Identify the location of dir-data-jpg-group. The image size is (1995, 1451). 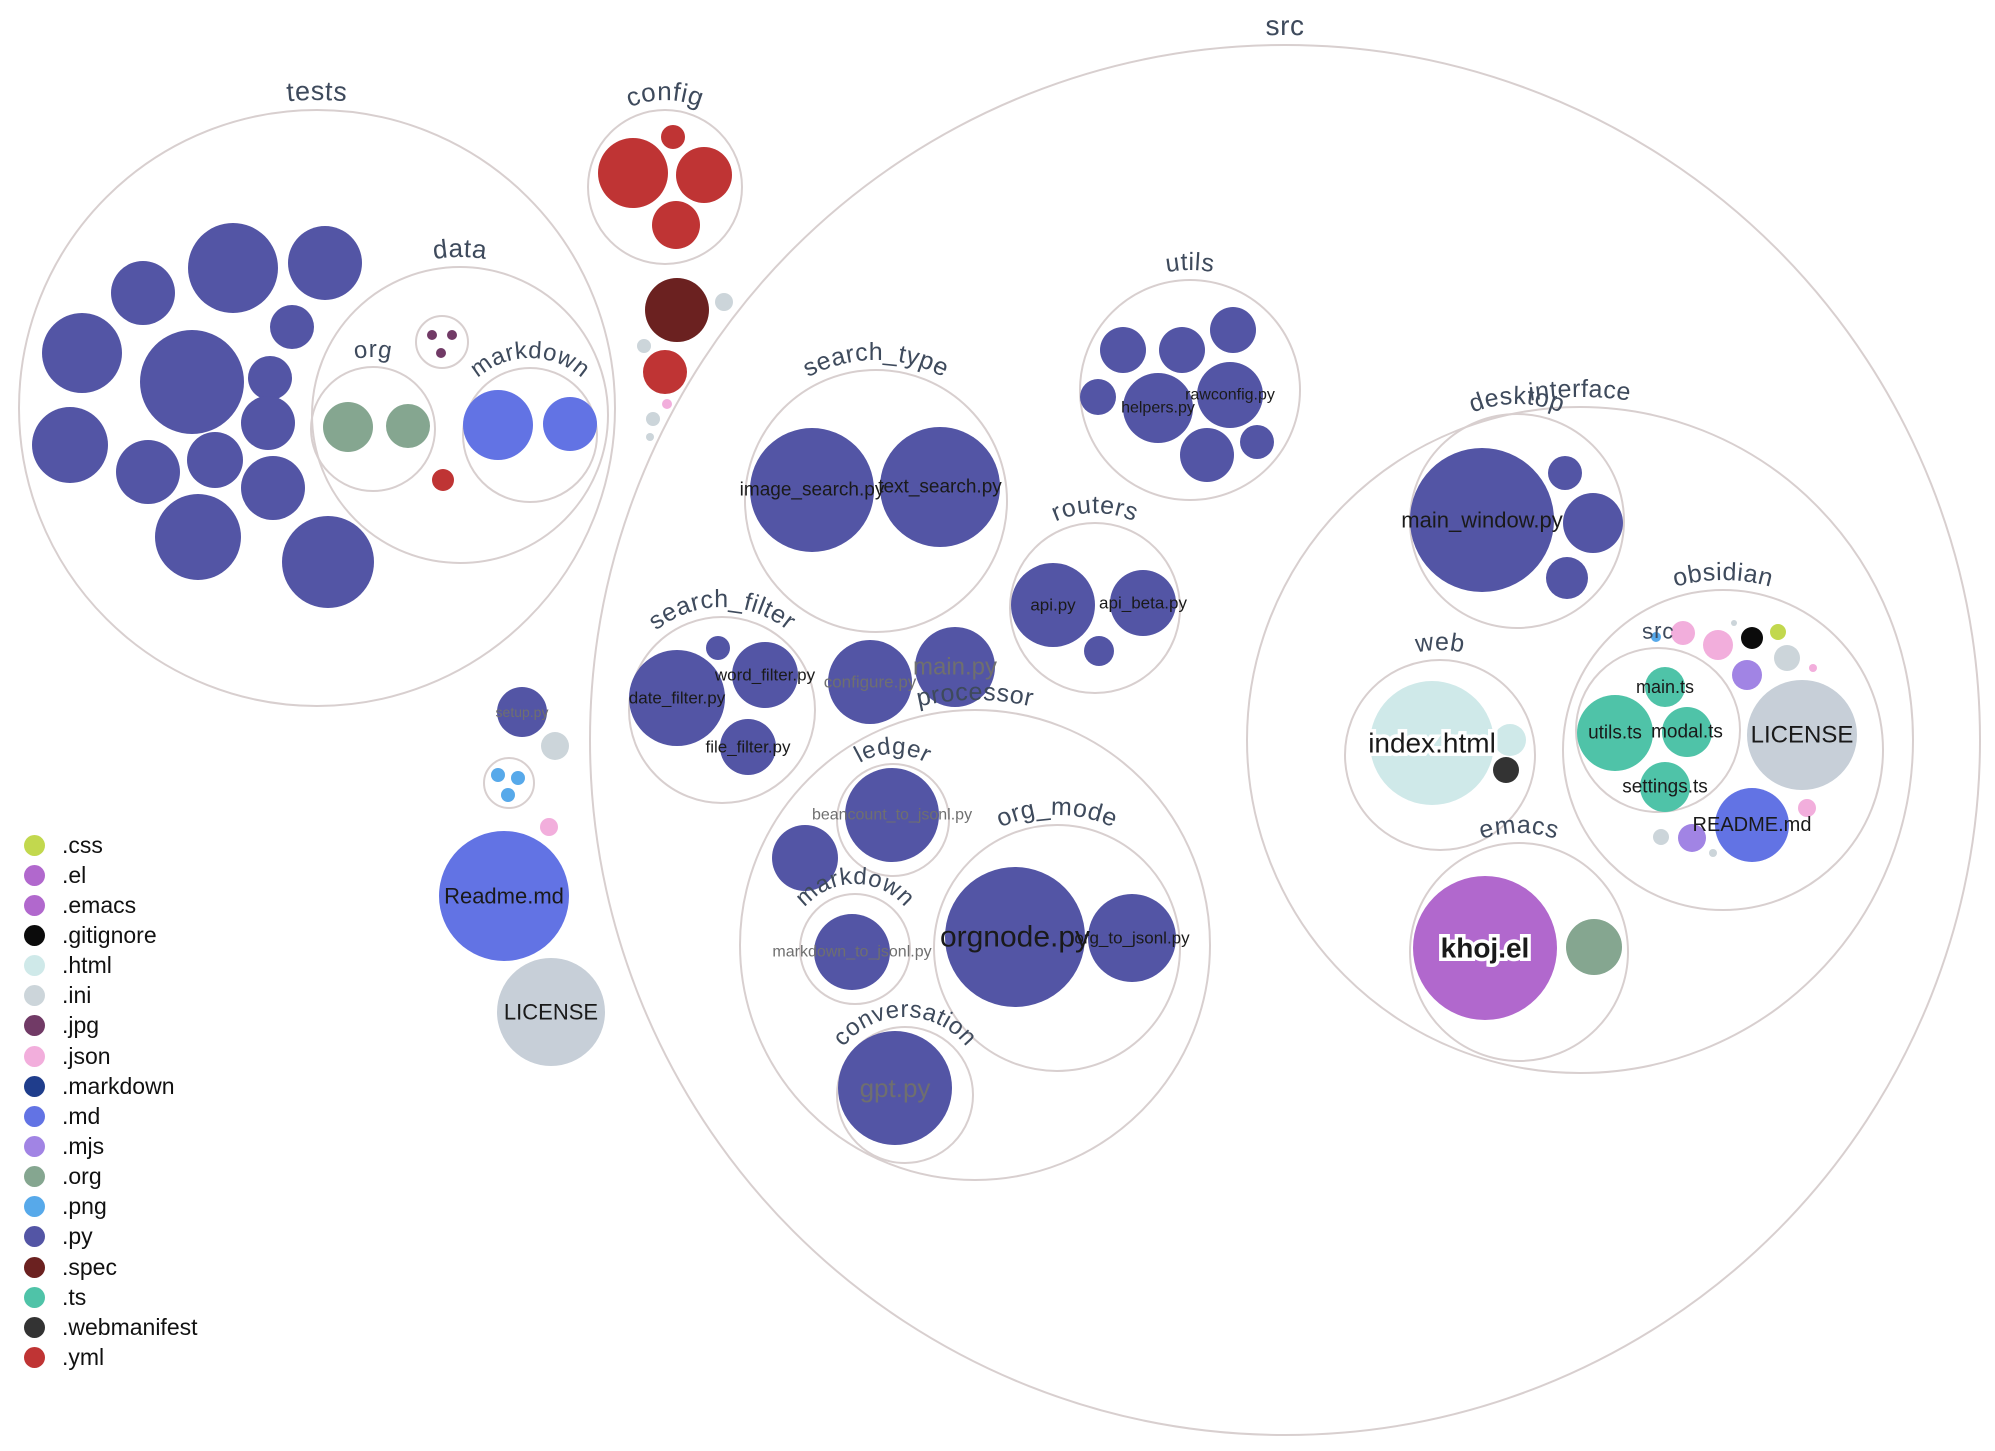
(442, 342).